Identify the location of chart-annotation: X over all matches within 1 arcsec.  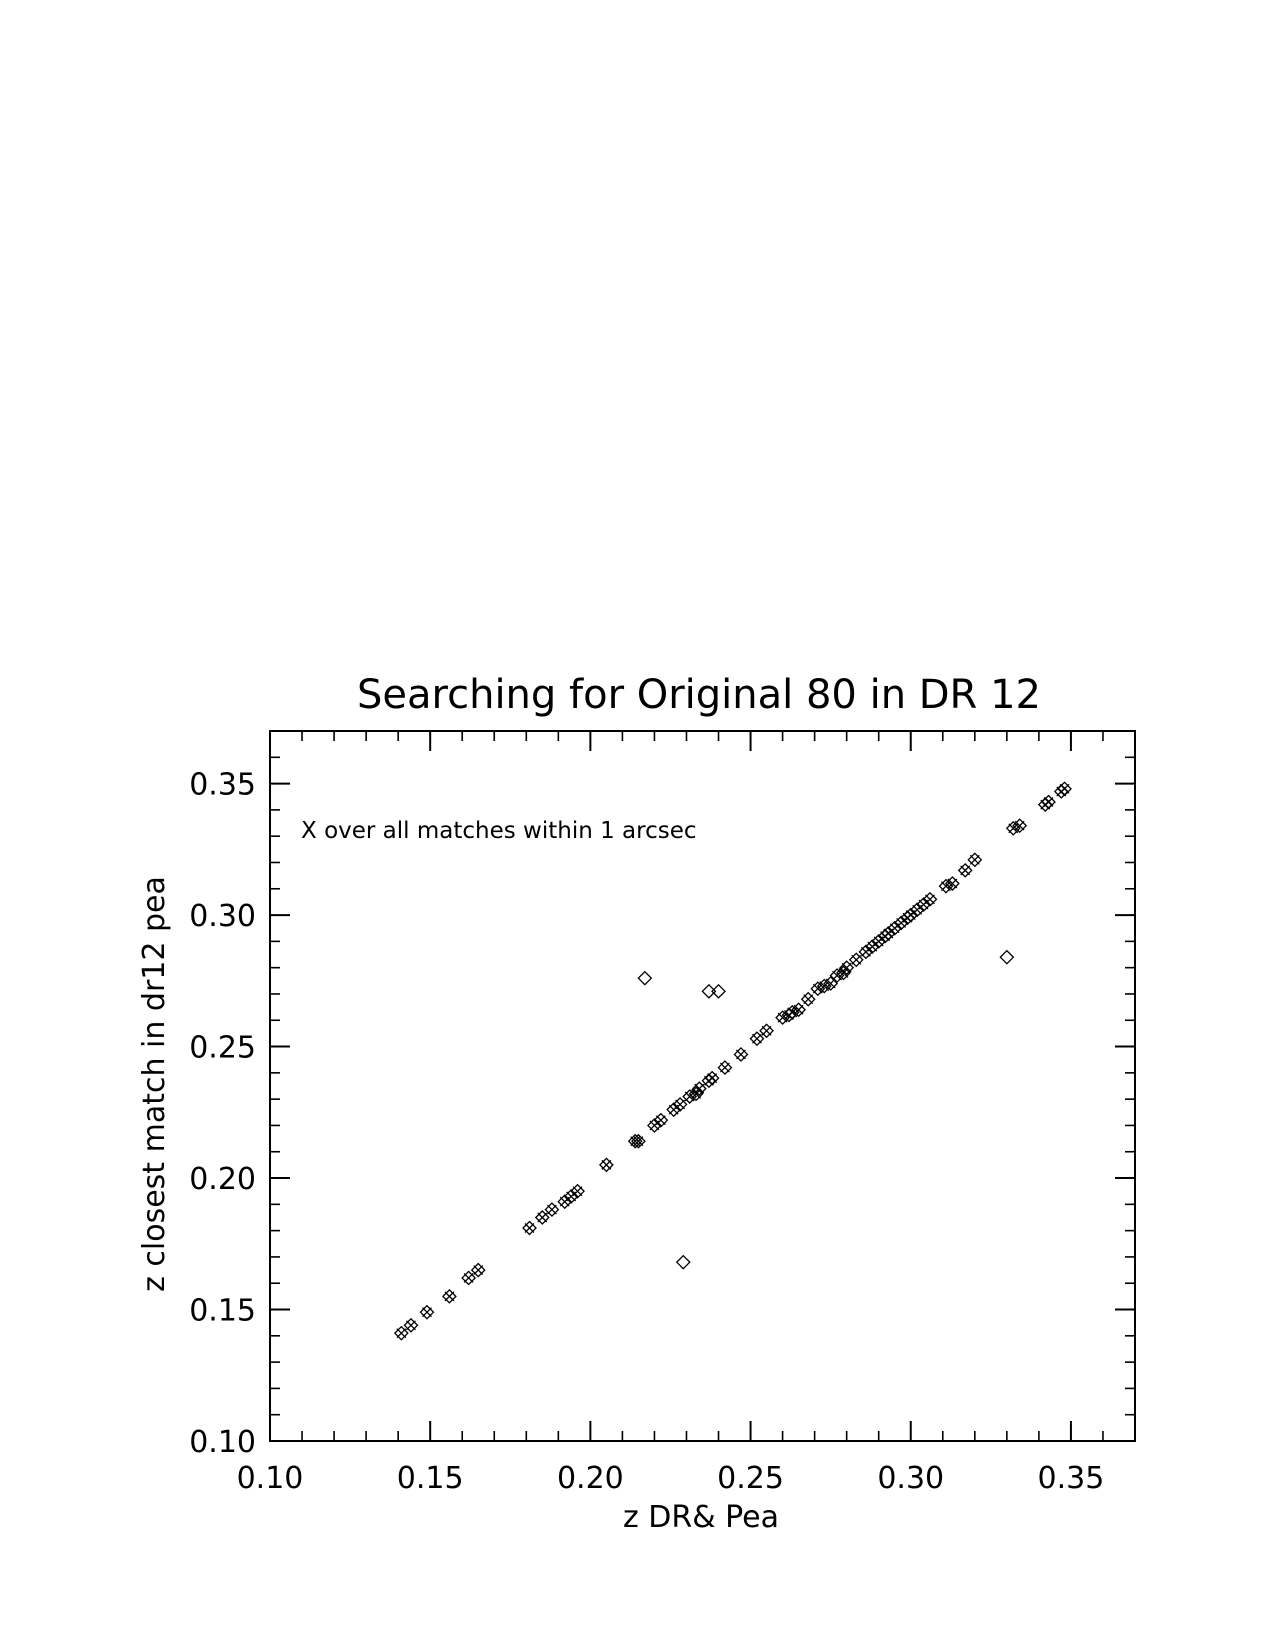
(499, 831).